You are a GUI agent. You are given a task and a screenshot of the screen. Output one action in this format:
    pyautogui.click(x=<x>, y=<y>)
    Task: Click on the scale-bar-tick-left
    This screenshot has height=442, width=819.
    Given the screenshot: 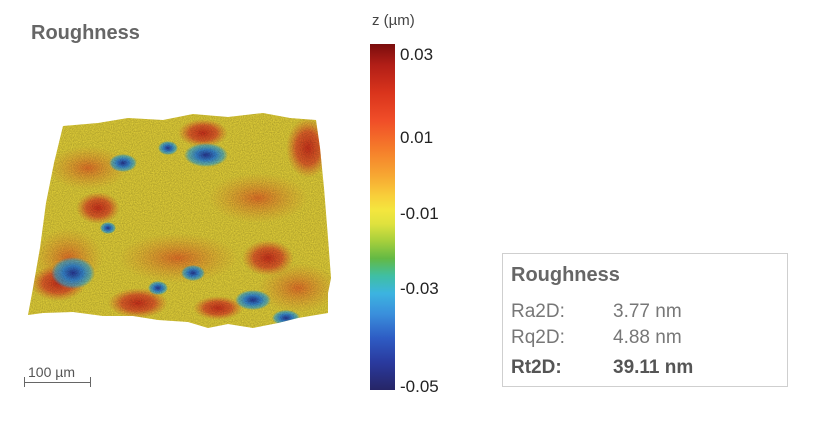 What is the action you would take?
    pyautogui.click(x=24, y=382)
    